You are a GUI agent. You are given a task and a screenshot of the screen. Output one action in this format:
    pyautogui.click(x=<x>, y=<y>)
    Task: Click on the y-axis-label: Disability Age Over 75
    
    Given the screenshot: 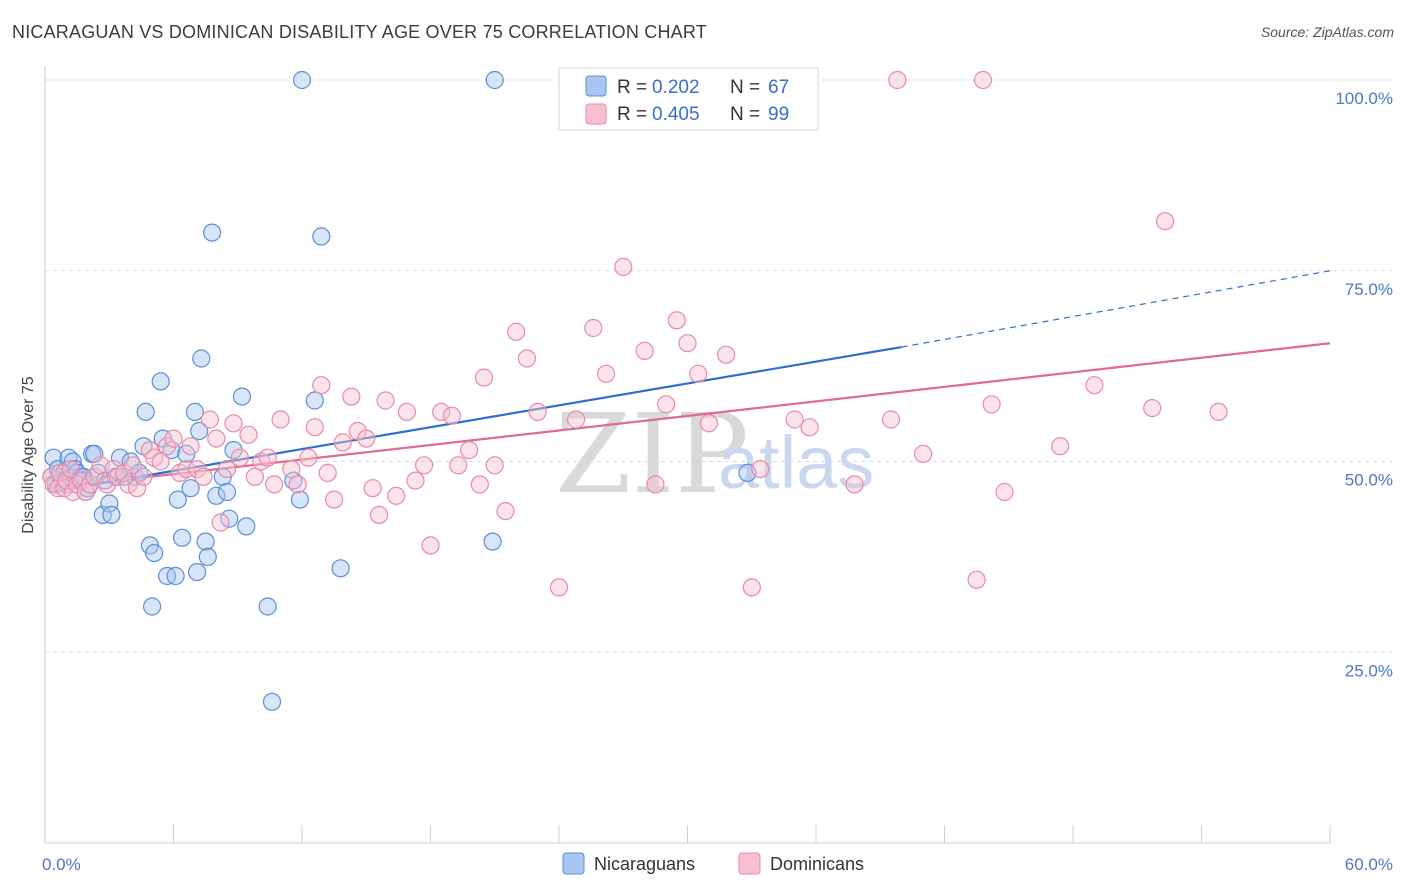 What is the action you would take?
    pyautogui.click(x=28, y=455)
    